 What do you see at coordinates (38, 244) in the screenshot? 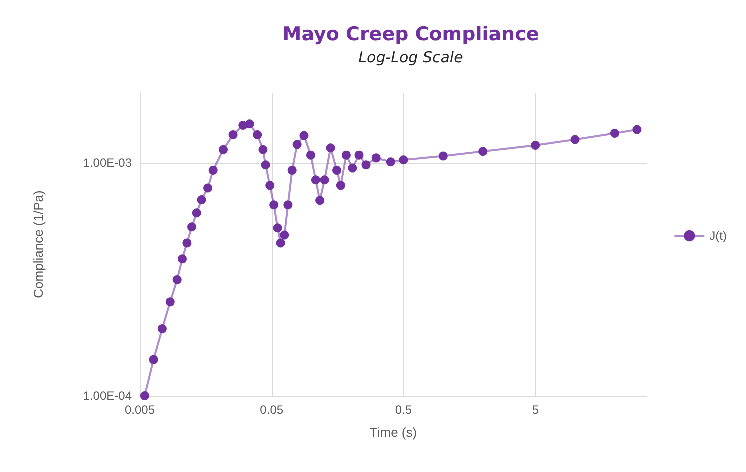
I see `y-axis-title: Compliance (1/Pa)` at bounding box center [38, 244].